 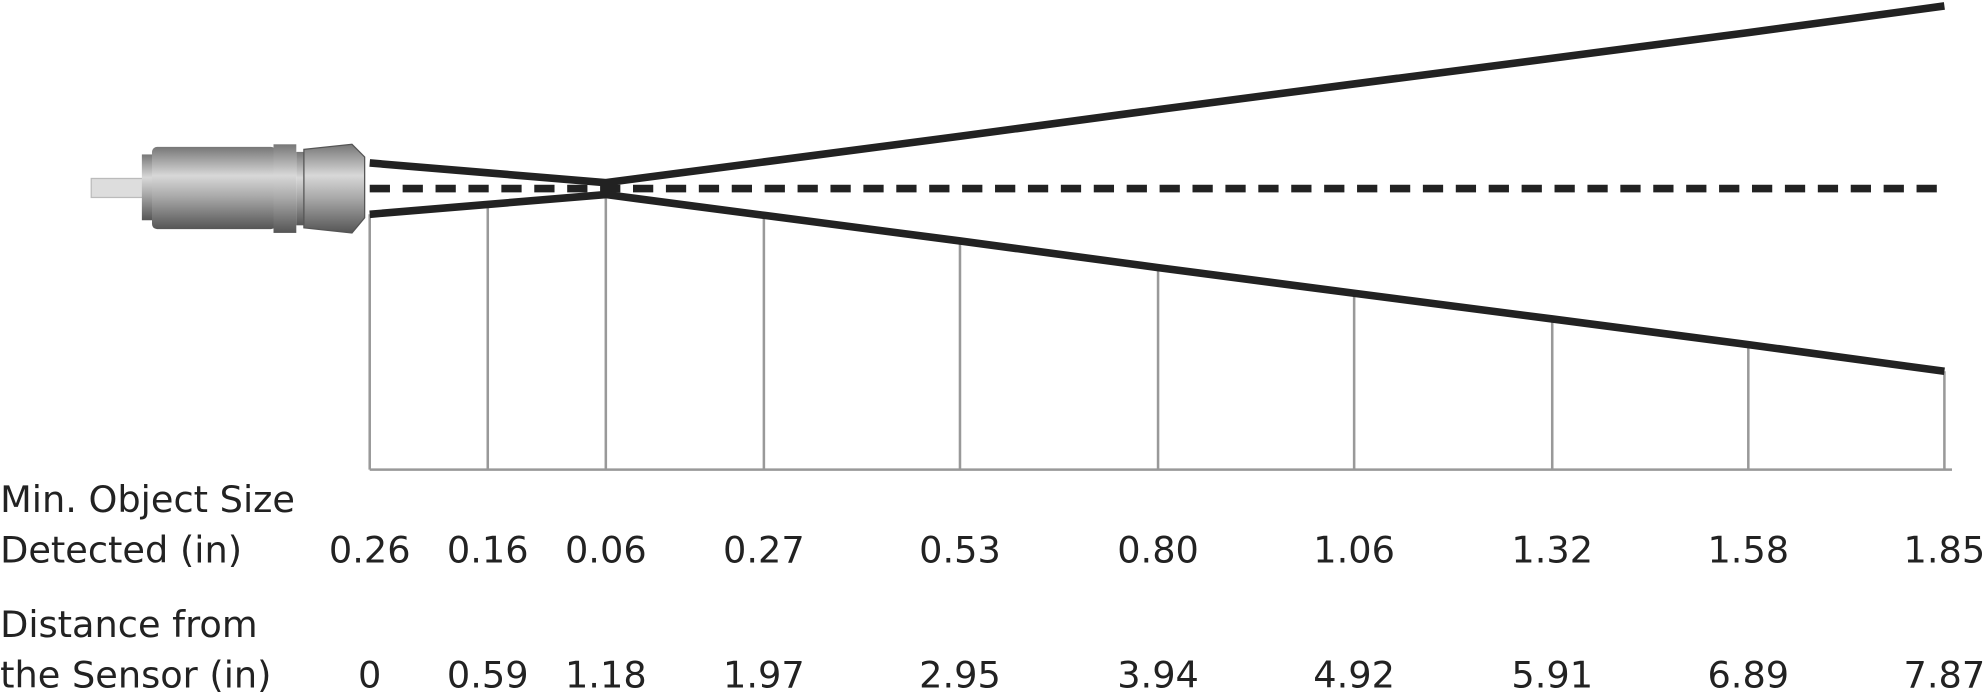 What do you see at coordinates (1944, 675) in the screenshot?
I see `distance-value: 7.87` at bounding box center [1944, 675].